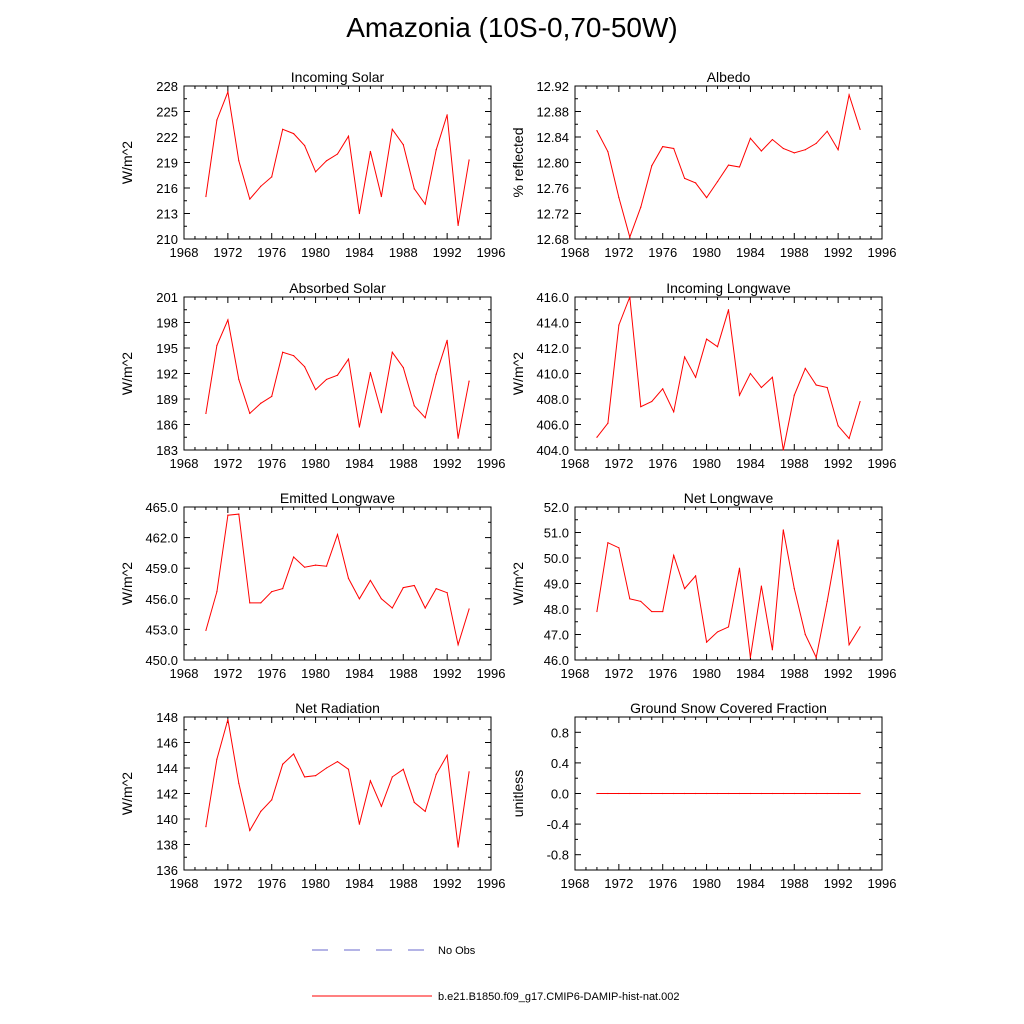 This screenshot has height=1024, width=1024. I want to click on y-tick-label: 12.76, so click(552, 188).